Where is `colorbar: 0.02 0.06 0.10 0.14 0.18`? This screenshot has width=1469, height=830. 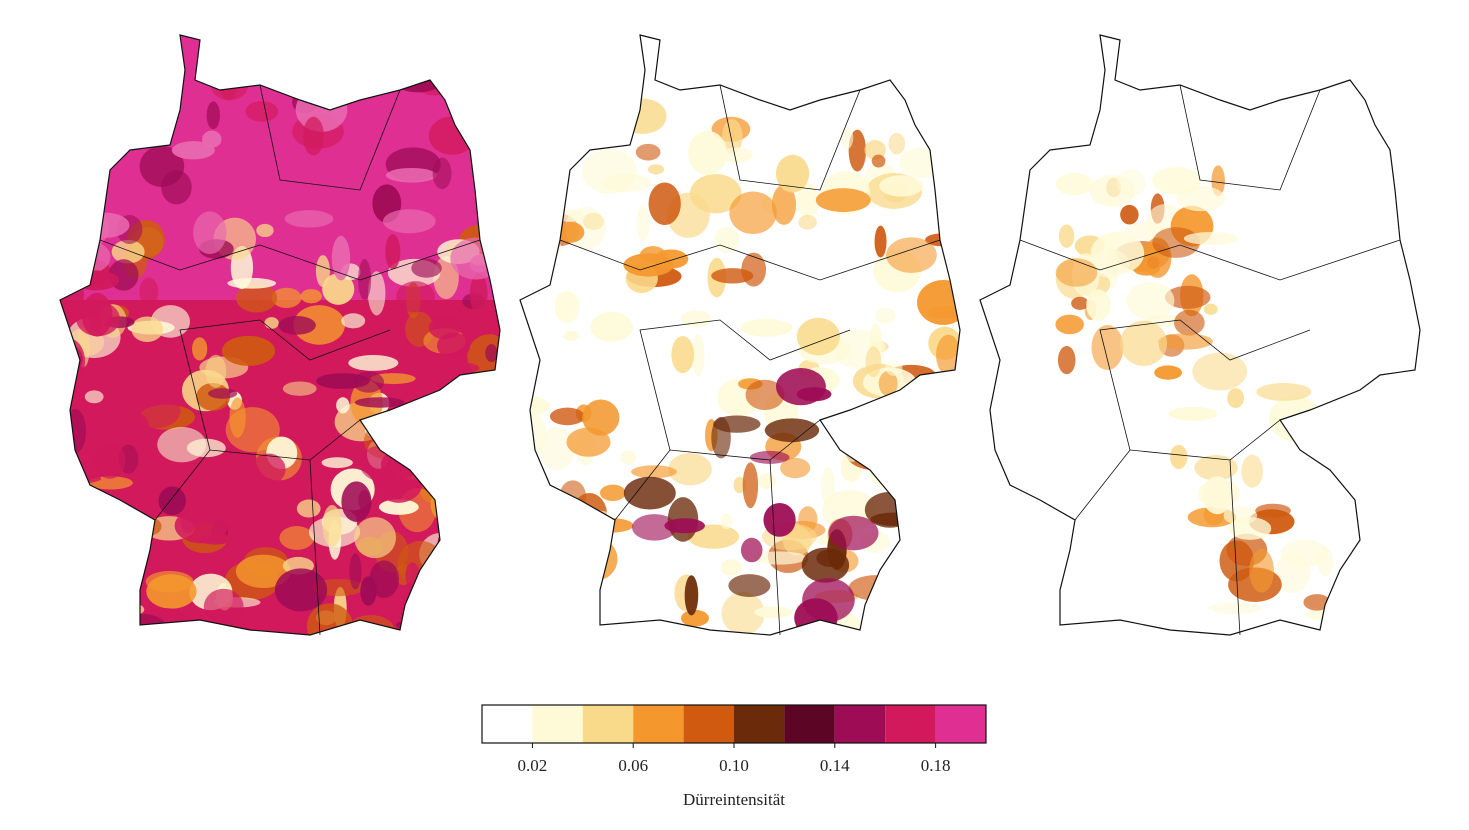
colorbar: 0.02 0.06 0.10 0.14 0.18 is located at coordinates (734, 739).